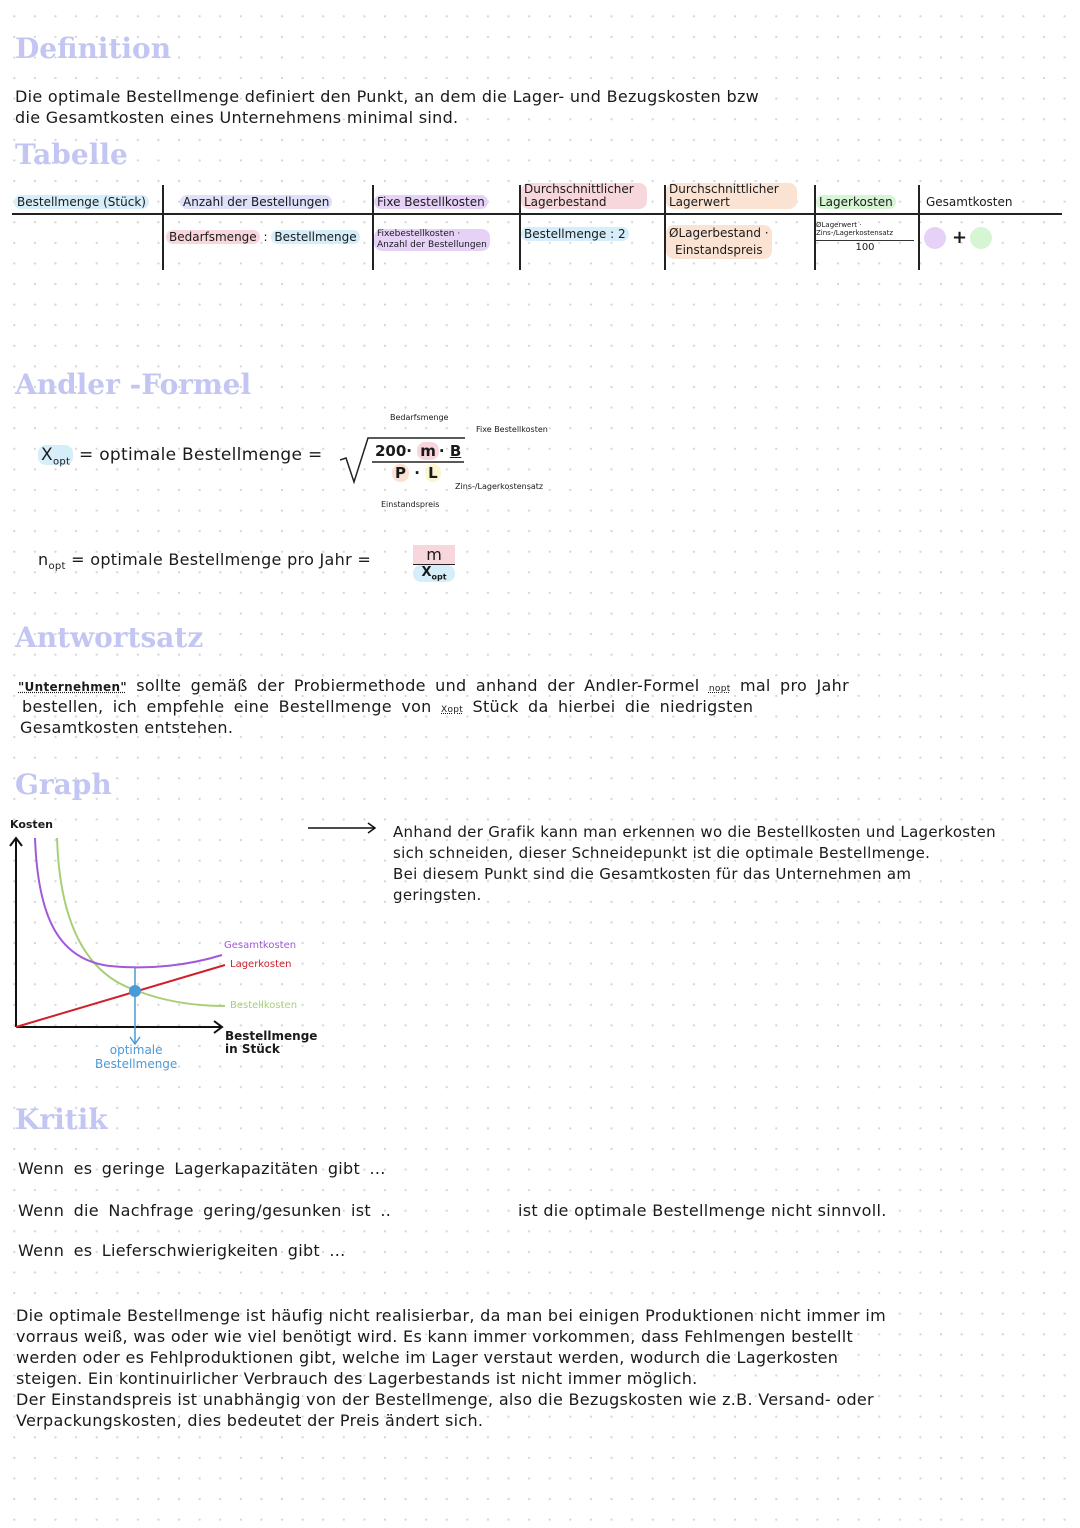 This screenshot has height=1528, width=1080. What do you see at coordinates (133, 384) in the screenshot?
I see `heading-andler: Andler -Formel` at bounding box center [133, 384].